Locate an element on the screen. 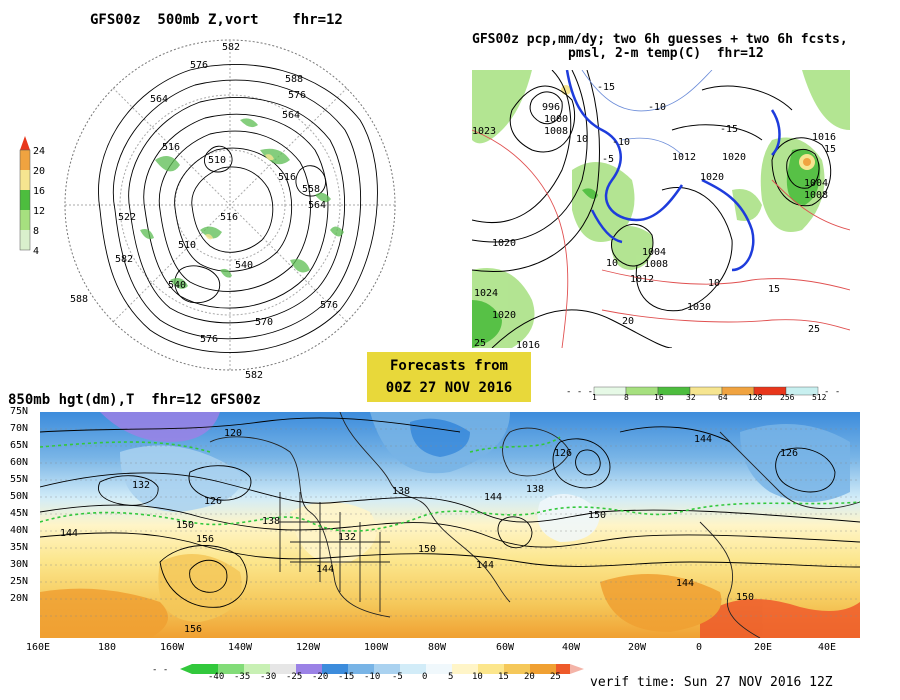 The image size is (900, 700). lat-label: 55N is located at coordinates (19, 479).